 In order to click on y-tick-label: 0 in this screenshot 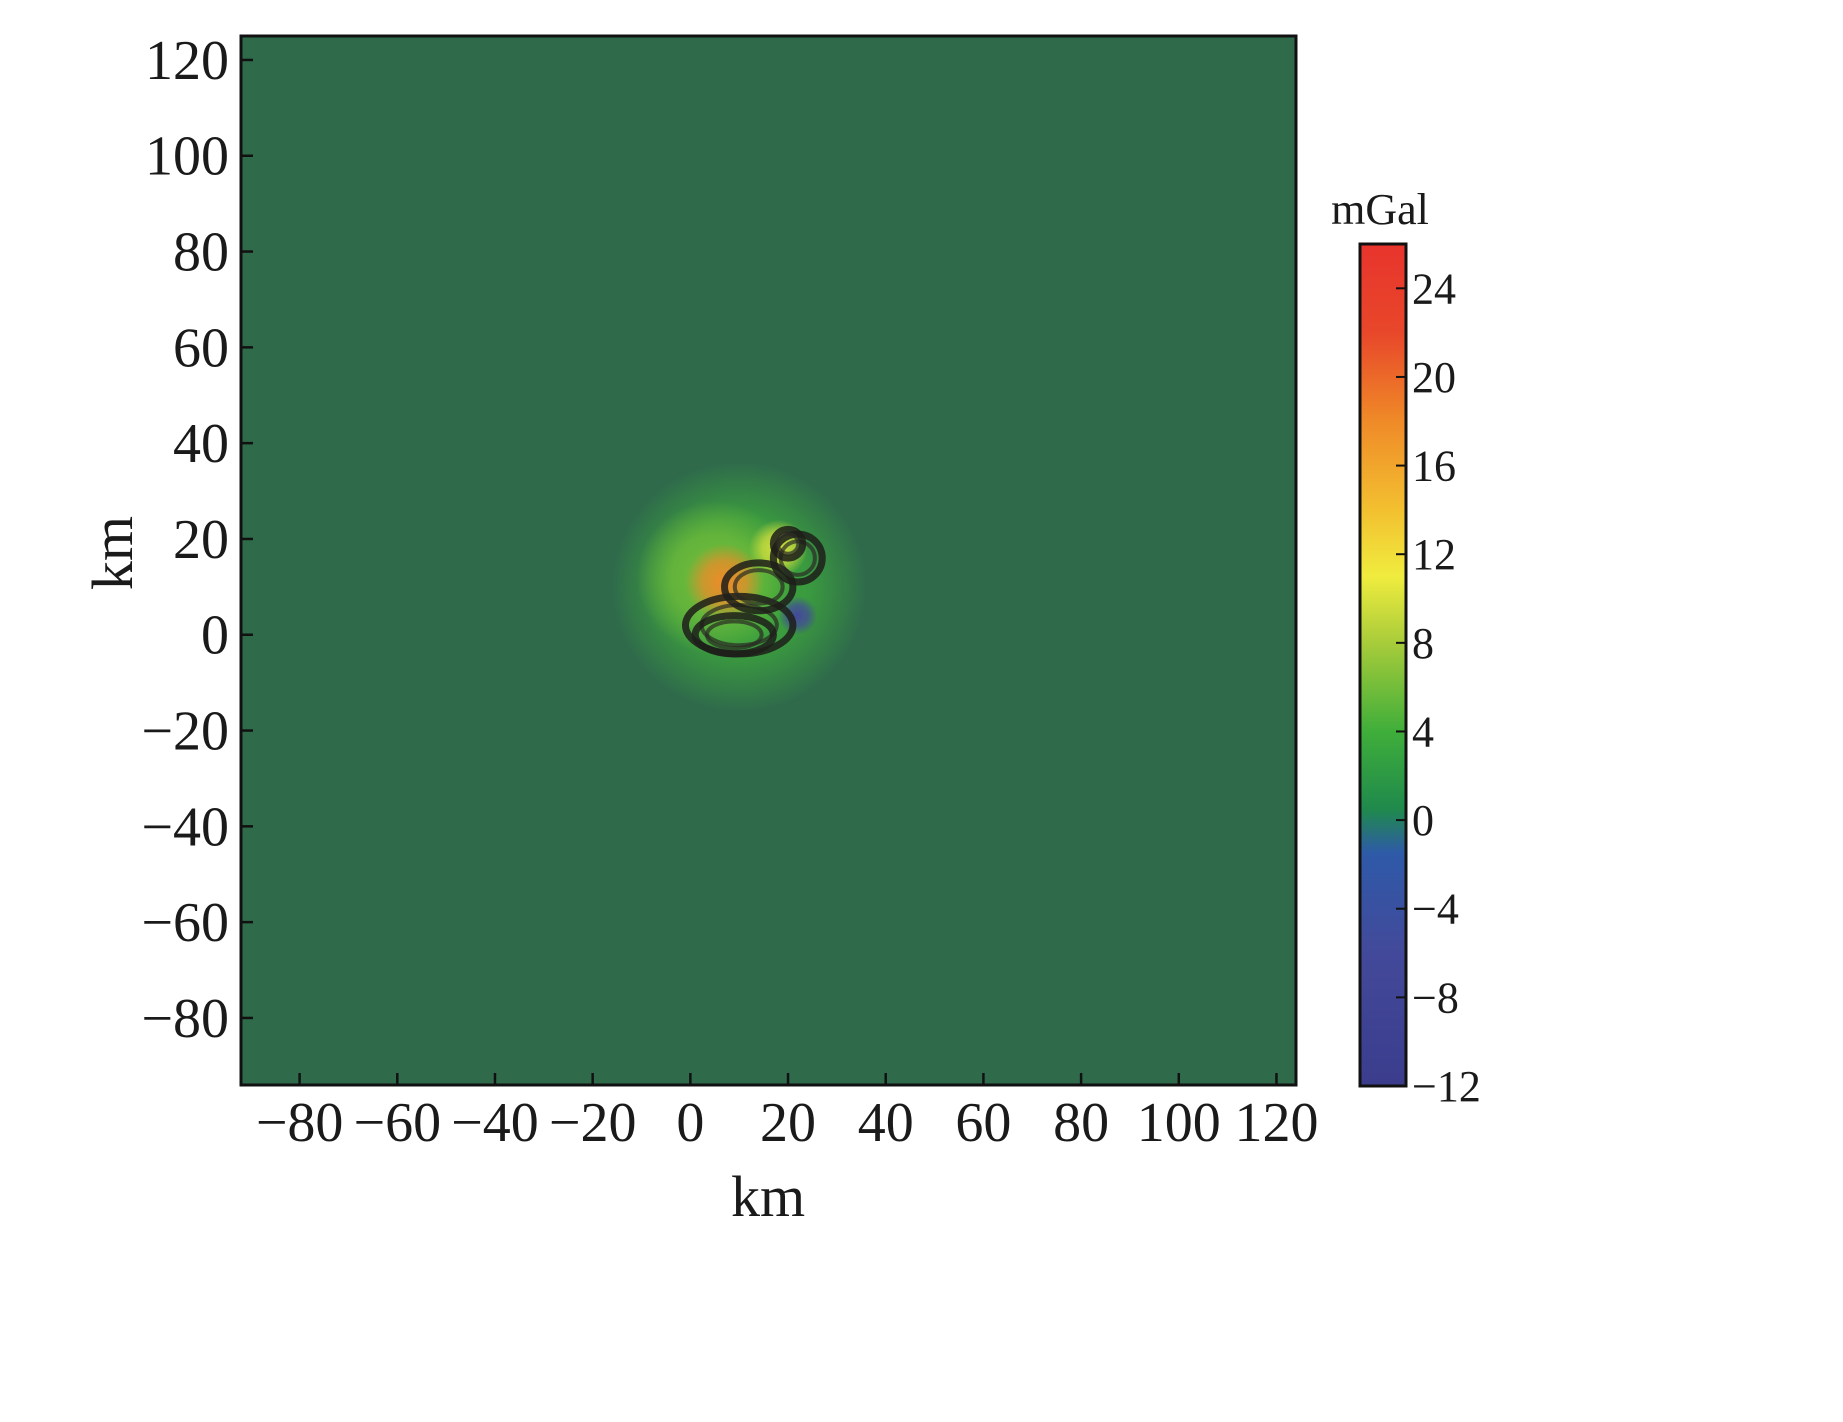, I will do `click(215, 636)`.